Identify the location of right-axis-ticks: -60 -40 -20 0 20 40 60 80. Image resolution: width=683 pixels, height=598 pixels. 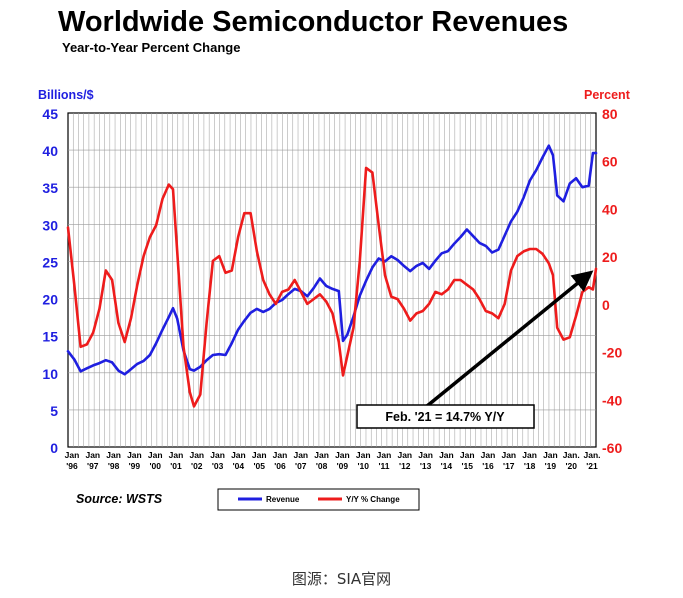
(612, 281).